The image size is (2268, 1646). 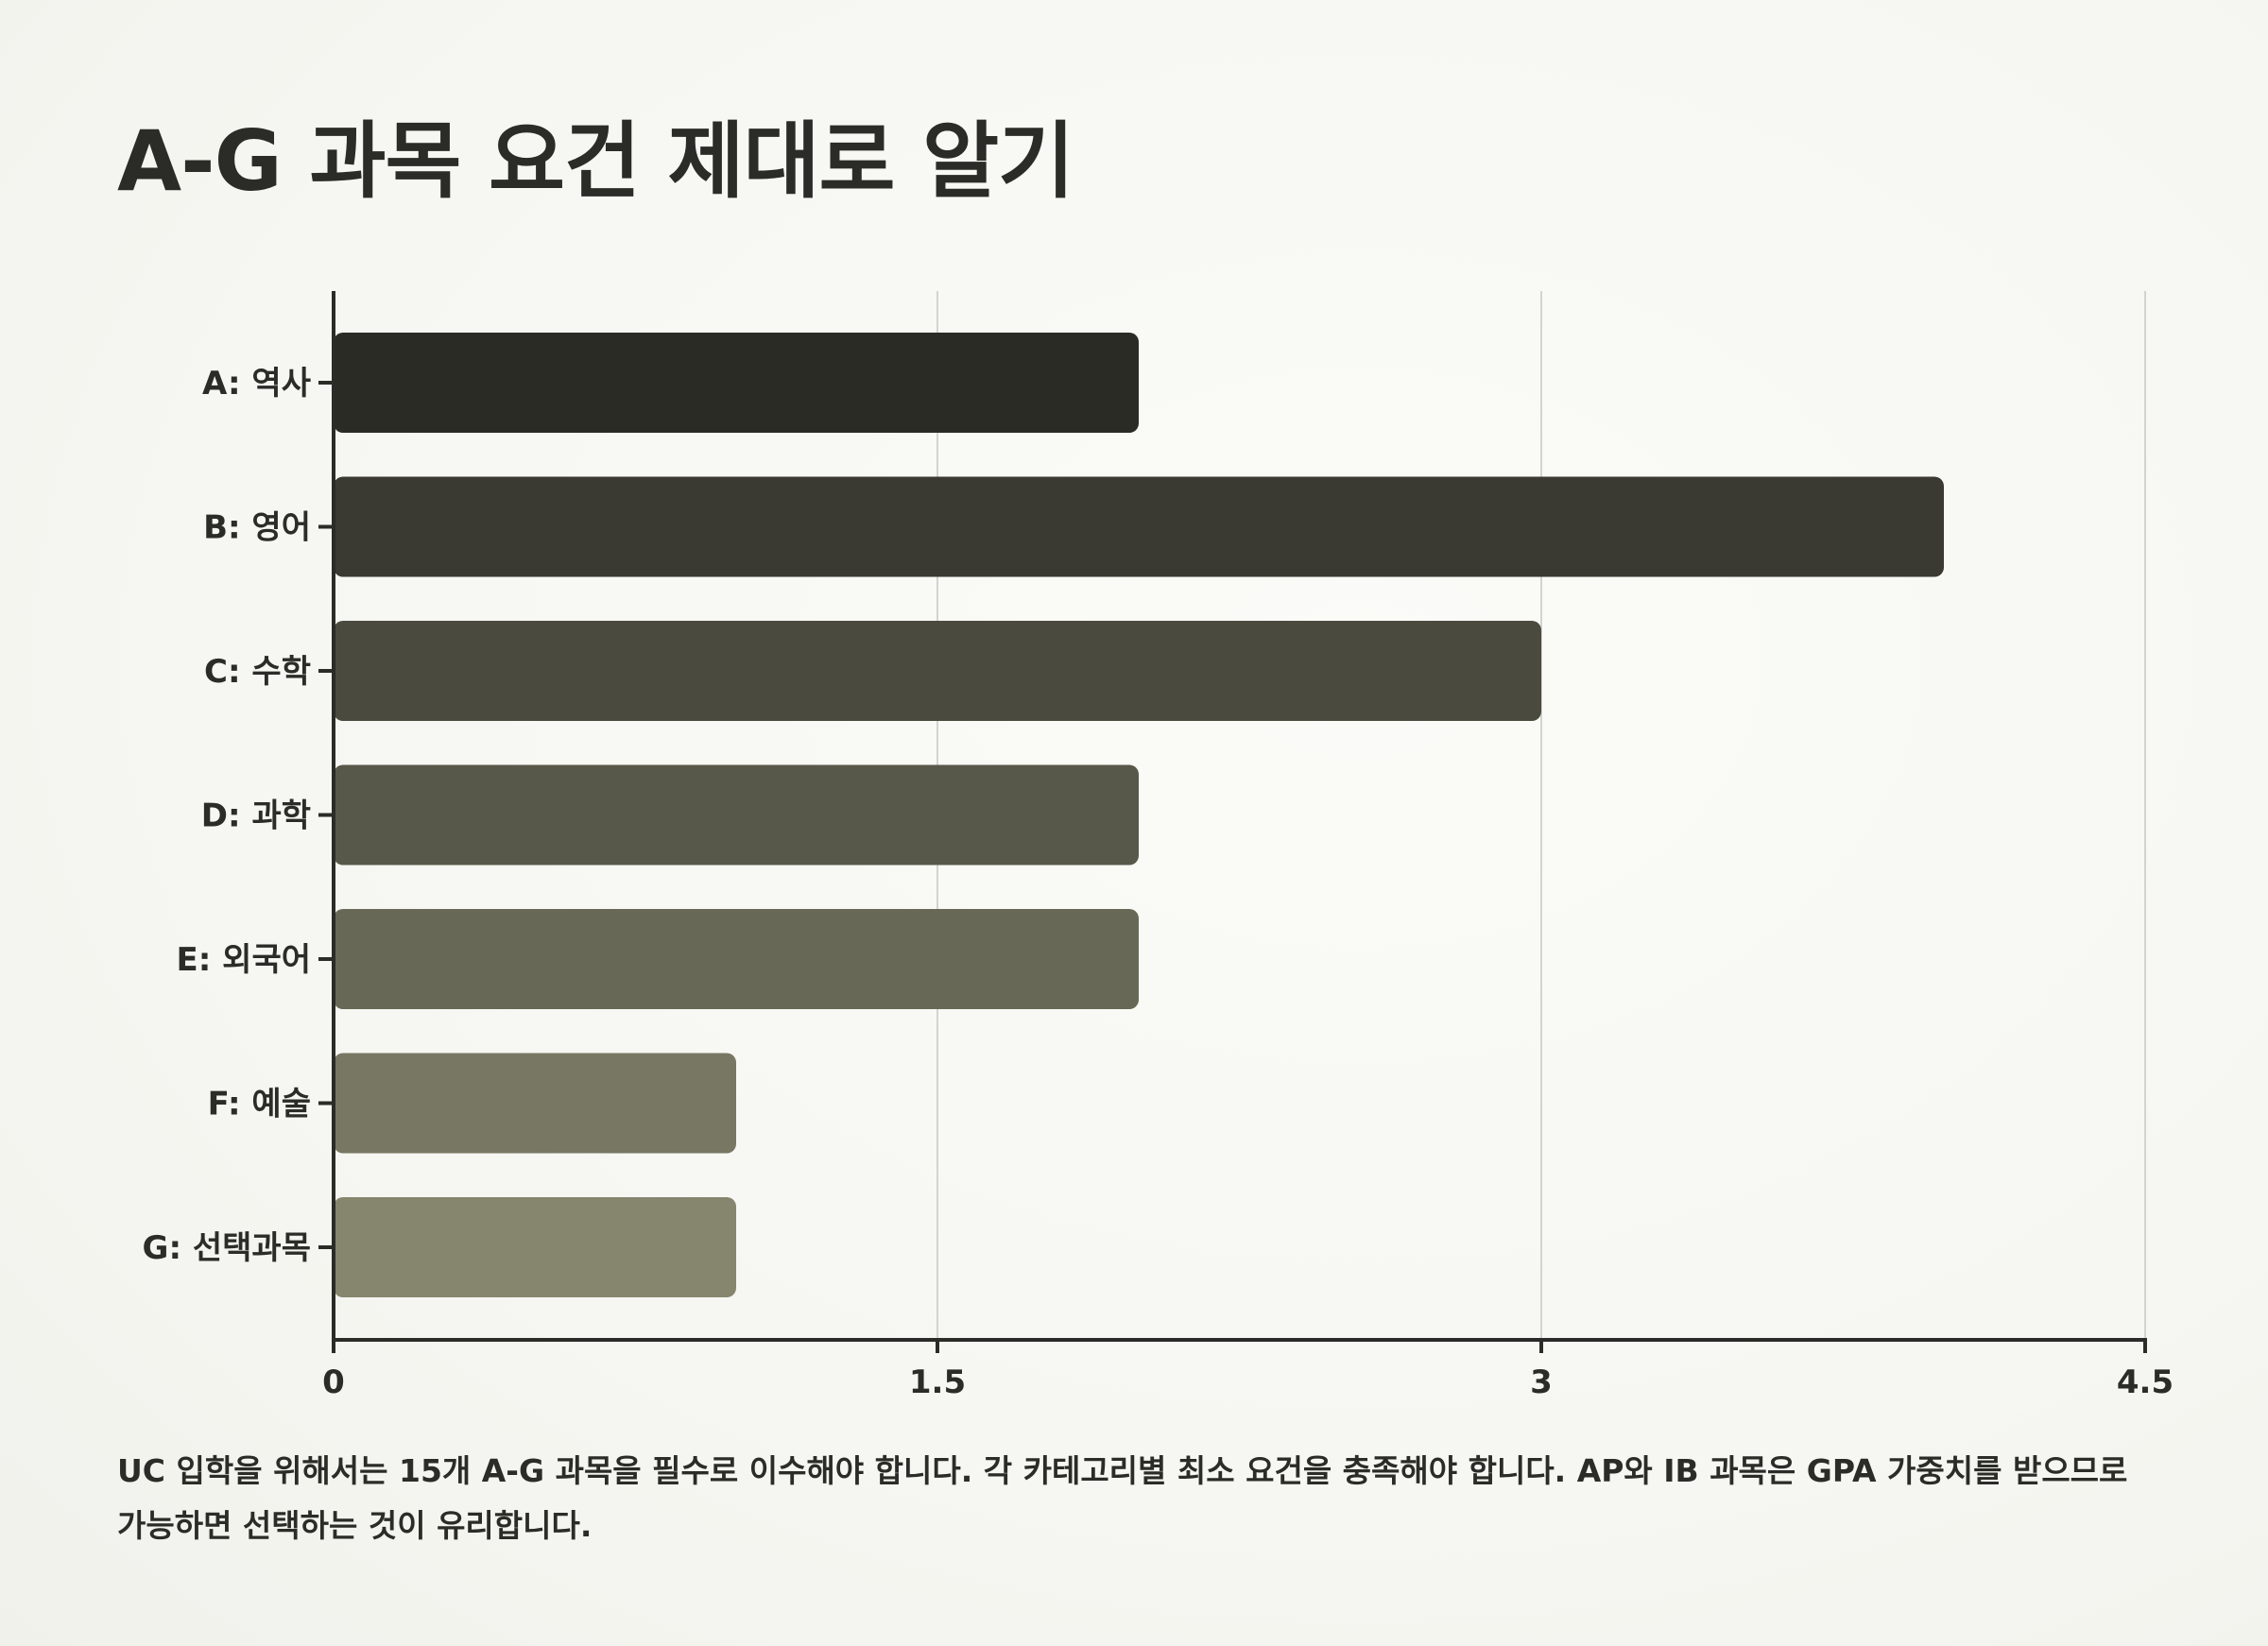 What do you see at coordinates (257, 672) in the screenshot?
I see `category-label: C: 수학` at bounding box center [257, 672].